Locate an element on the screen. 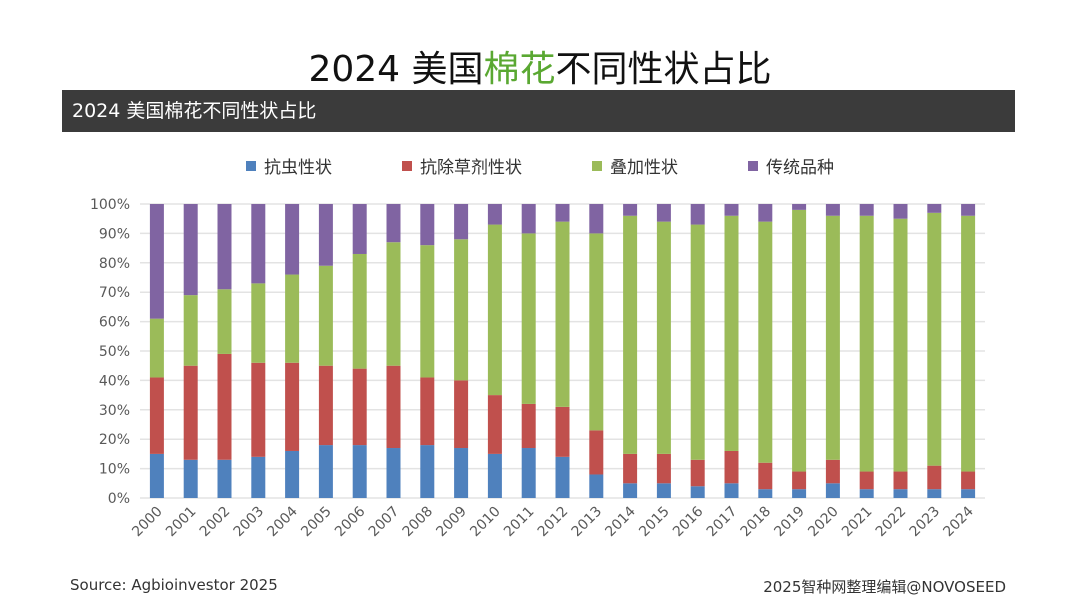  y-tick-label: 30% is located at coordinates (114, 411).